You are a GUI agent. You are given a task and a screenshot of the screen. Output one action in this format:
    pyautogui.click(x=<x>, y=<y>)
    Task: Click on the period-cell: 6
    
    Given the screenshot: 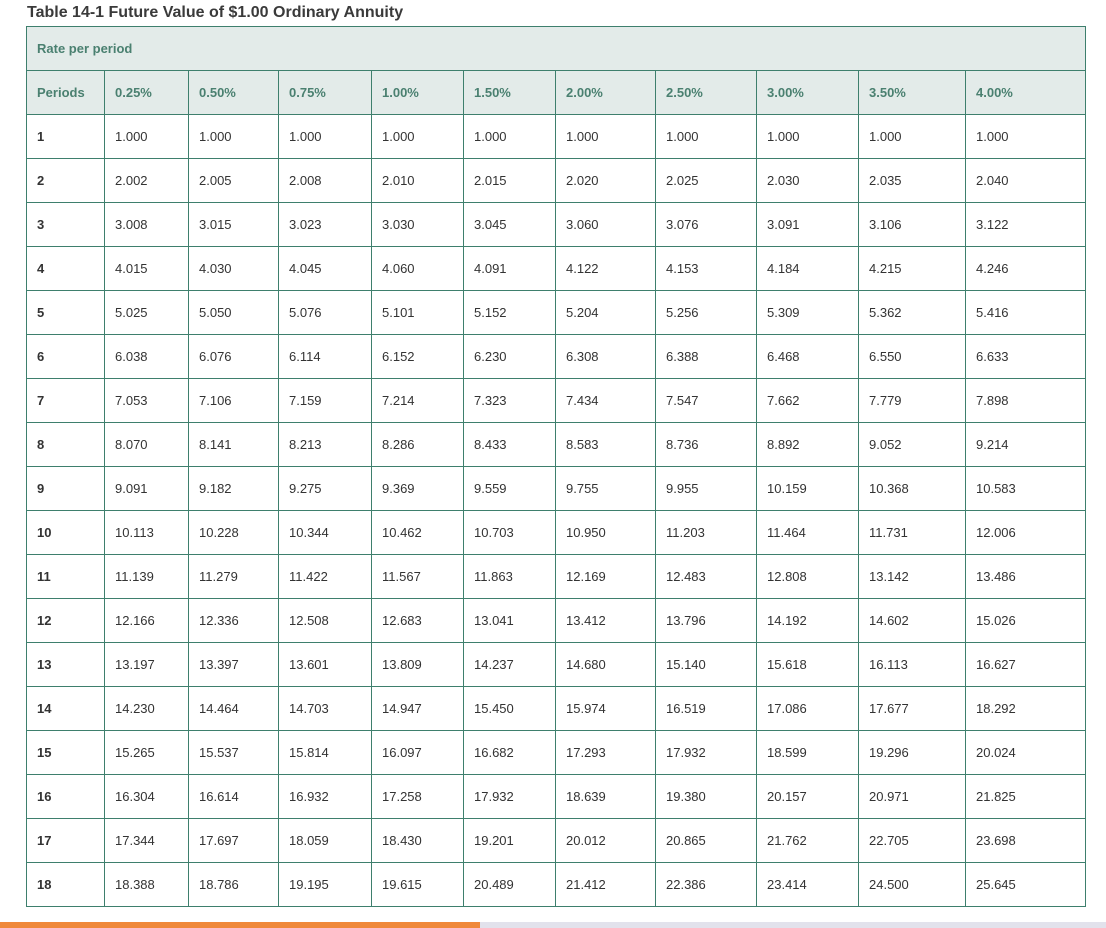 What is the action you would take?
    pyautogui.click(x=65, y=356)
    